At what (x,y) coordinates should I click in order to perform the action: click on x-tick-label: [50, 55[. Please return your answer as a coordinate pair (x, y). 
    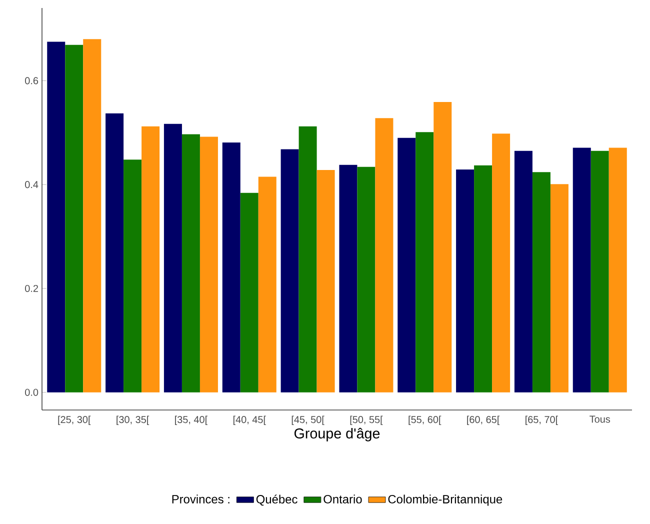
    Looking at the image, I should click on (366, 421).